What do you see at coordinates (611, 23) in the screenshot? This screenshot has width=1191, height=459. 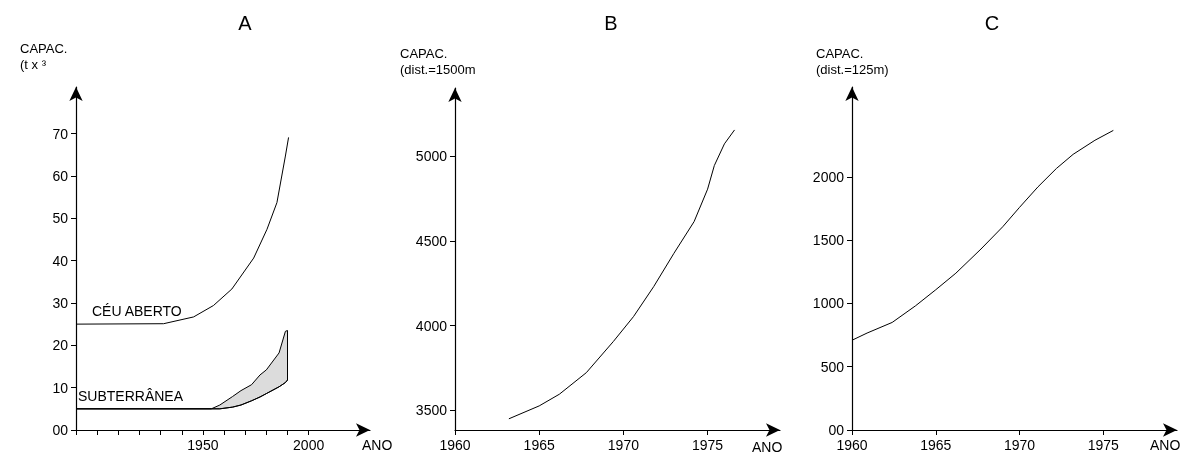 I see `chart-title: B` at bounding box center [611, 23].